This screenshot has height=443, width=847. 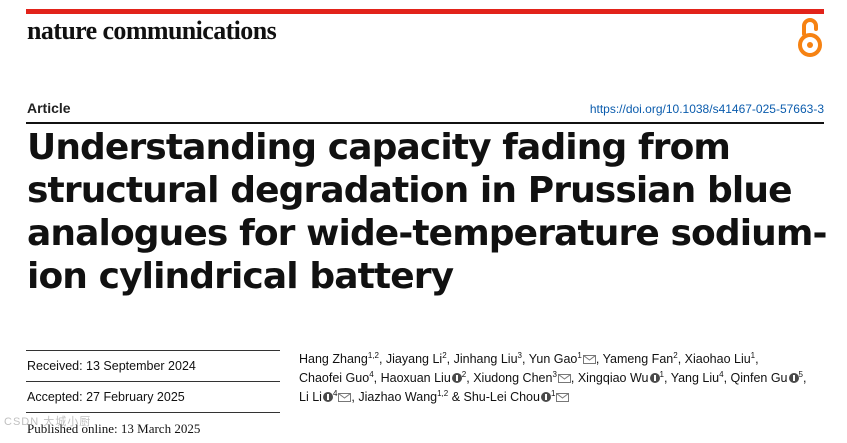 I want to click on author-name-text: Xingqiao Wu, so click(x=613, y=378).